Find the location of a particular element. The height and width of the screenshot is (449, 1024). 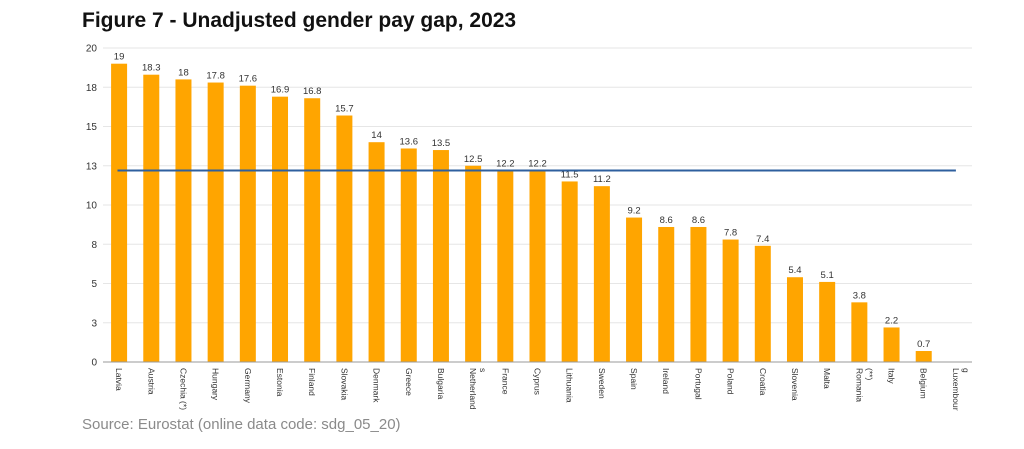

x-tick-label: Slovenia is located at coordinates (795, 384).